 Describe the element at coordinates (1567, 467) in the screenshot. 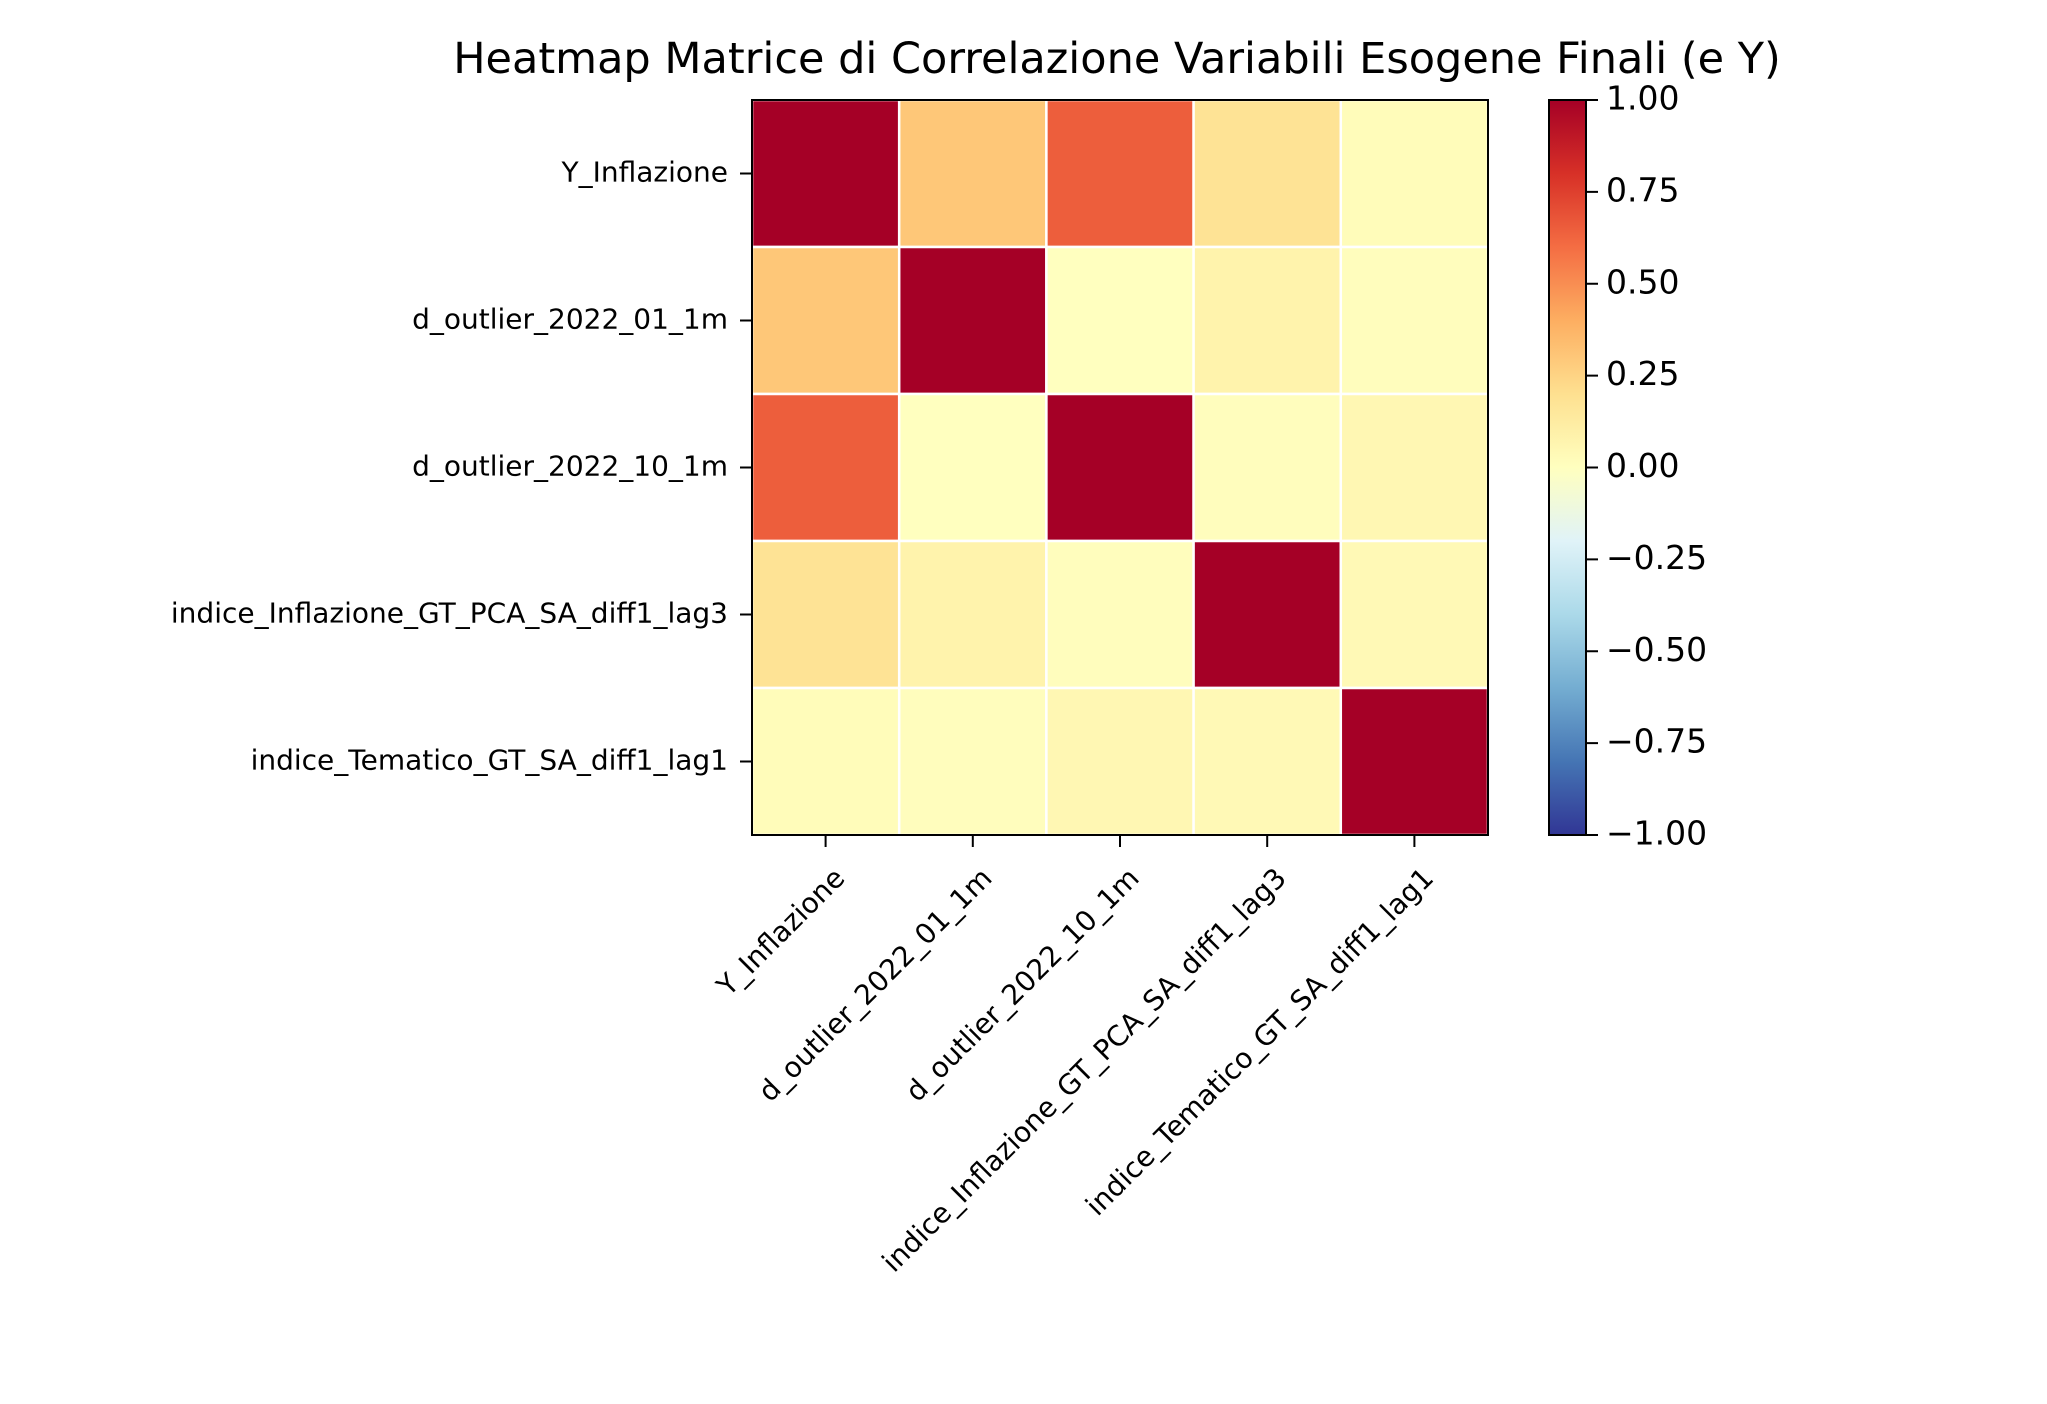

I see `colorbar` at that location.